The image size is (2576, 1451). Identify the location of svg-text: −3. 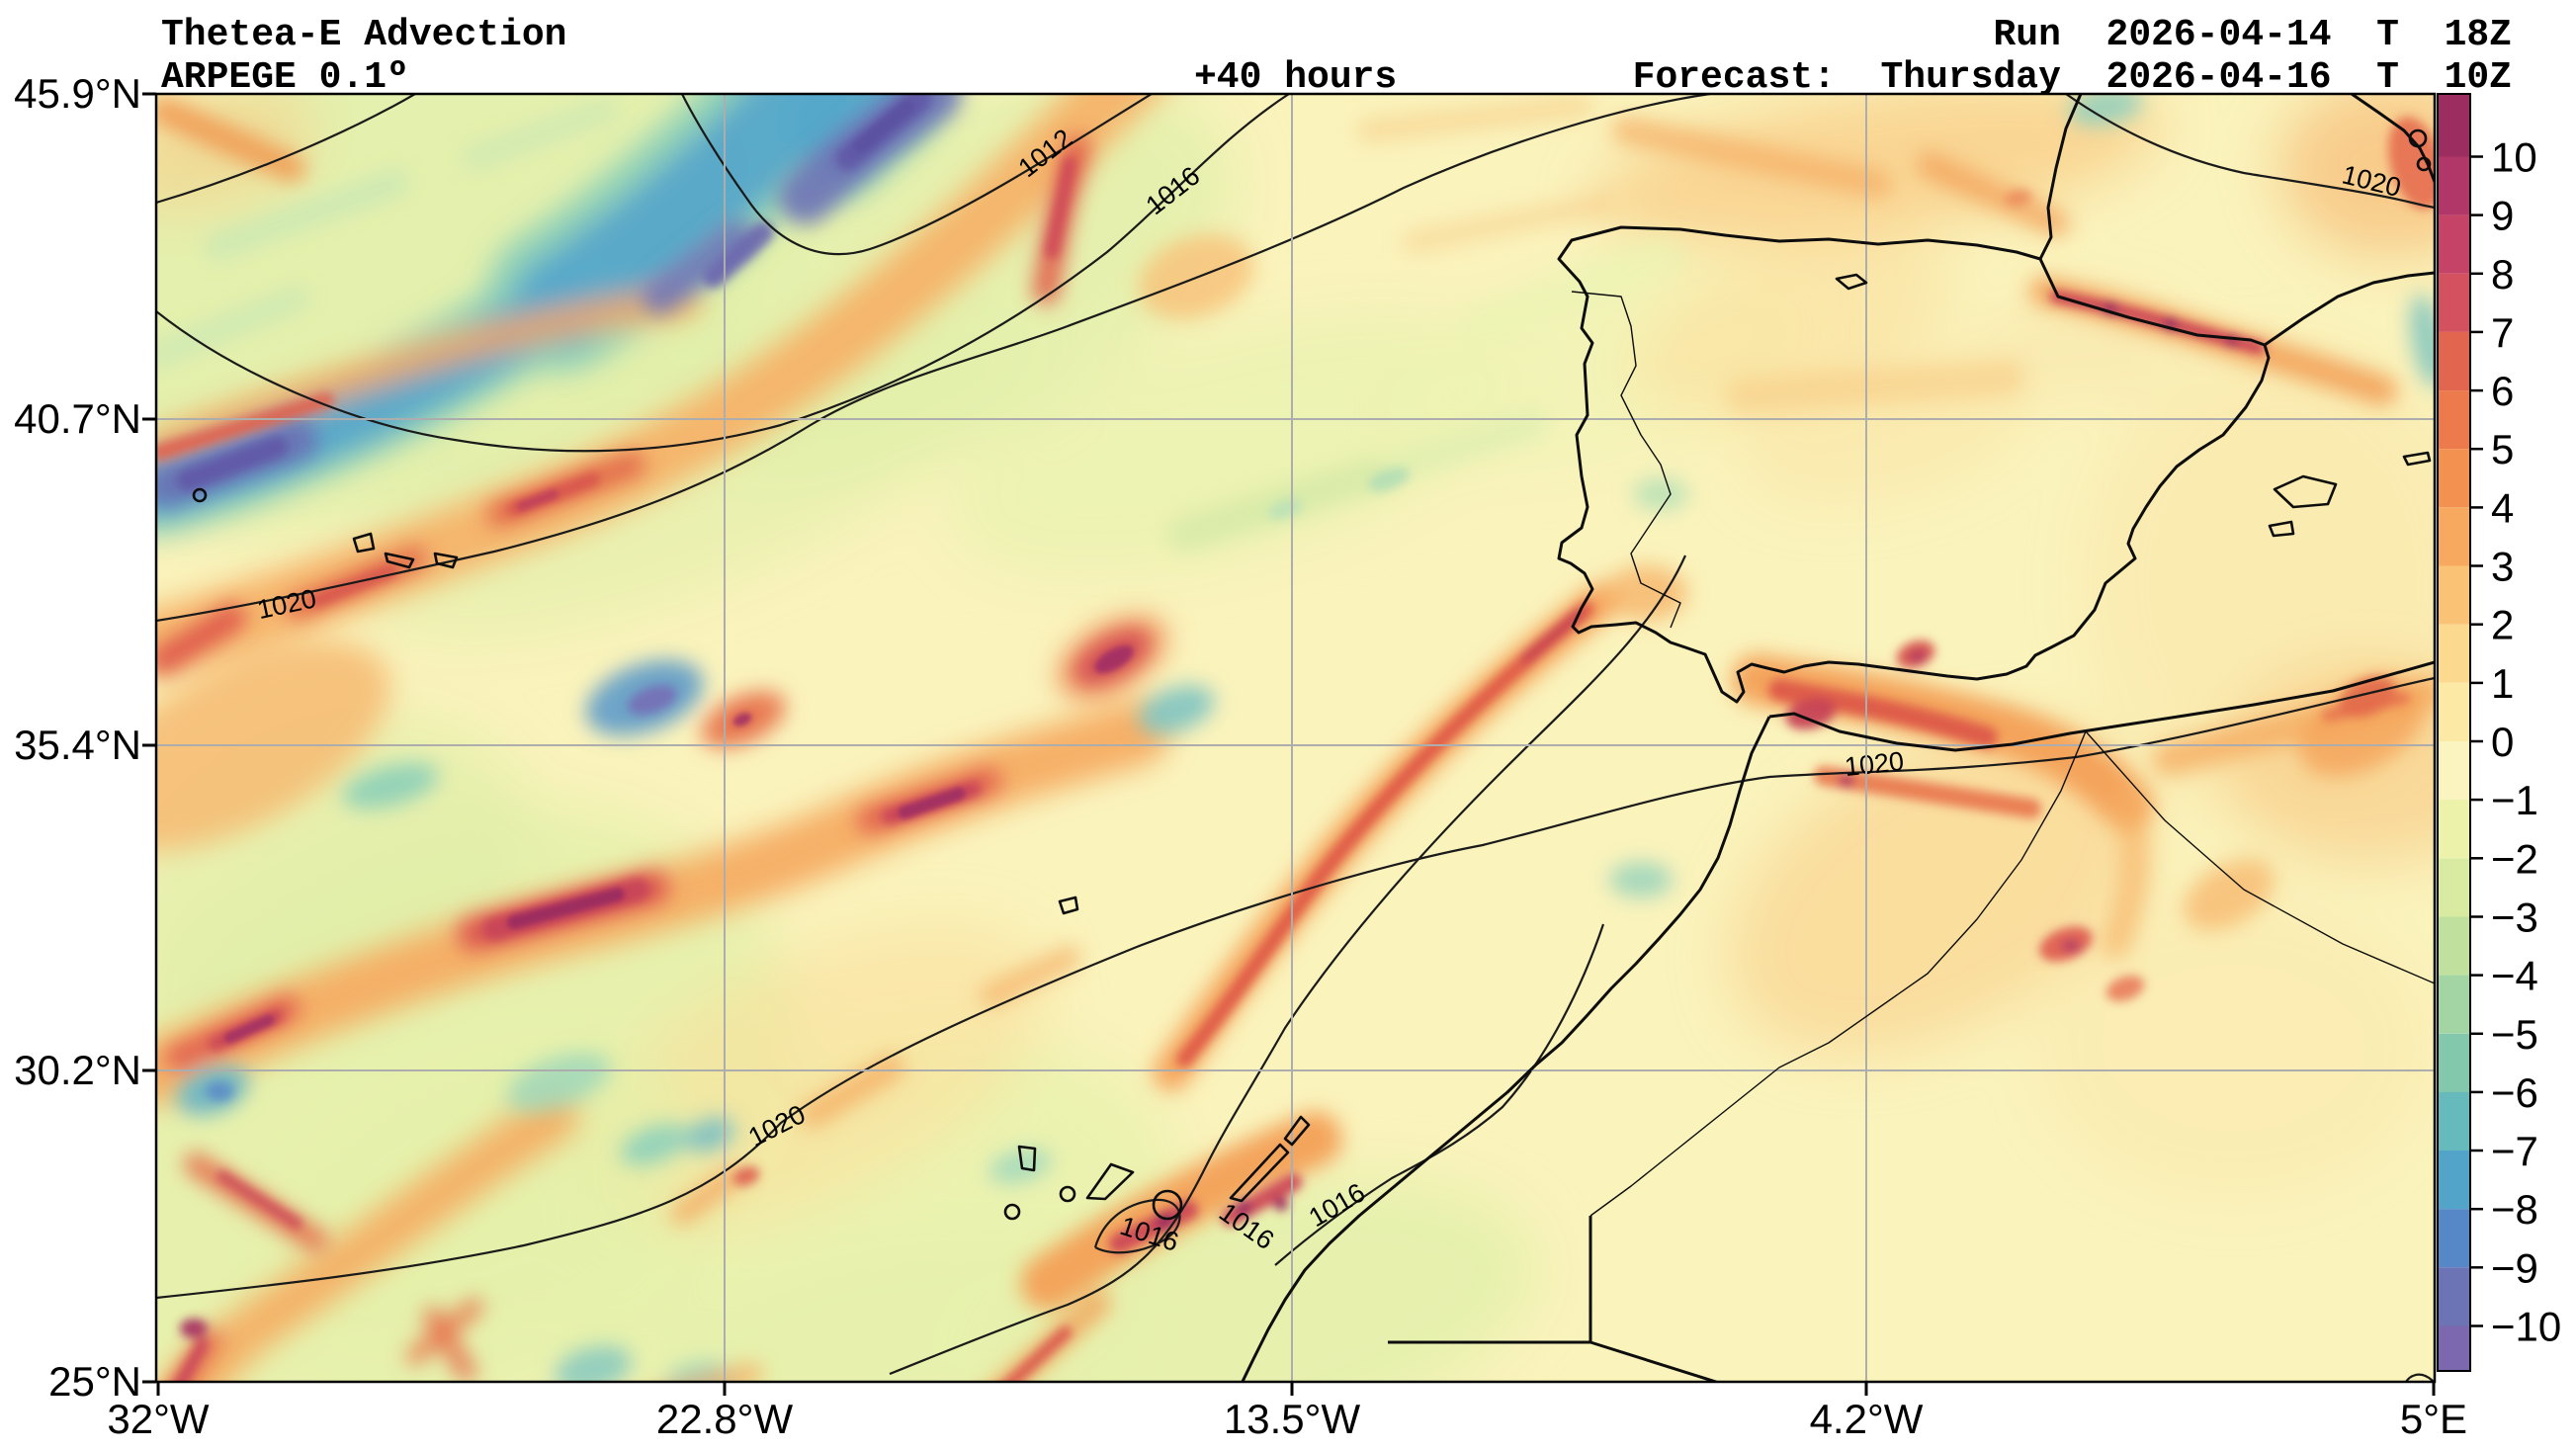
(2514, 918).